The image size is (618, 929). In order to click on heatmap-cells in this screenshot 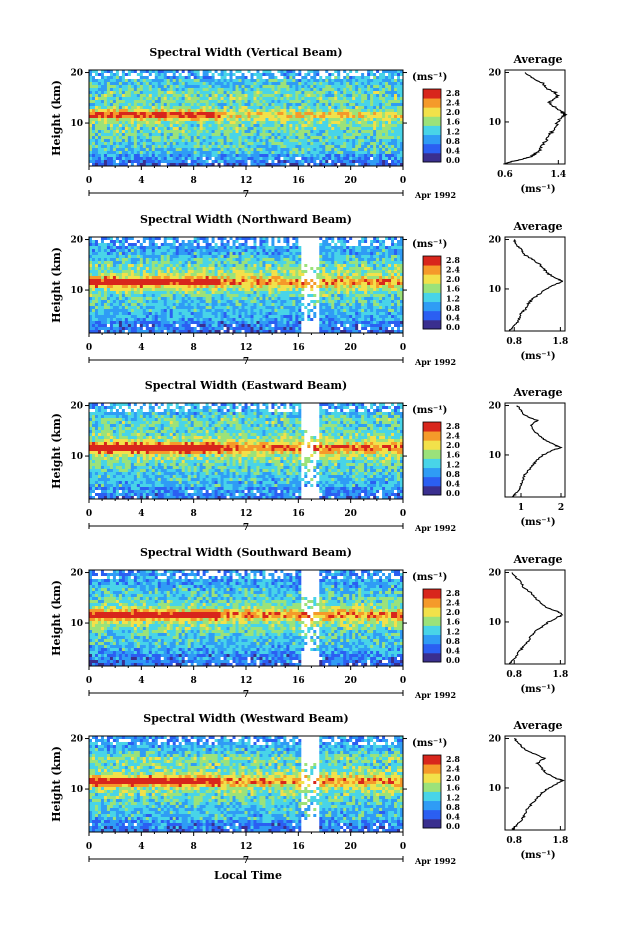, I will do `click(246, 285)`.